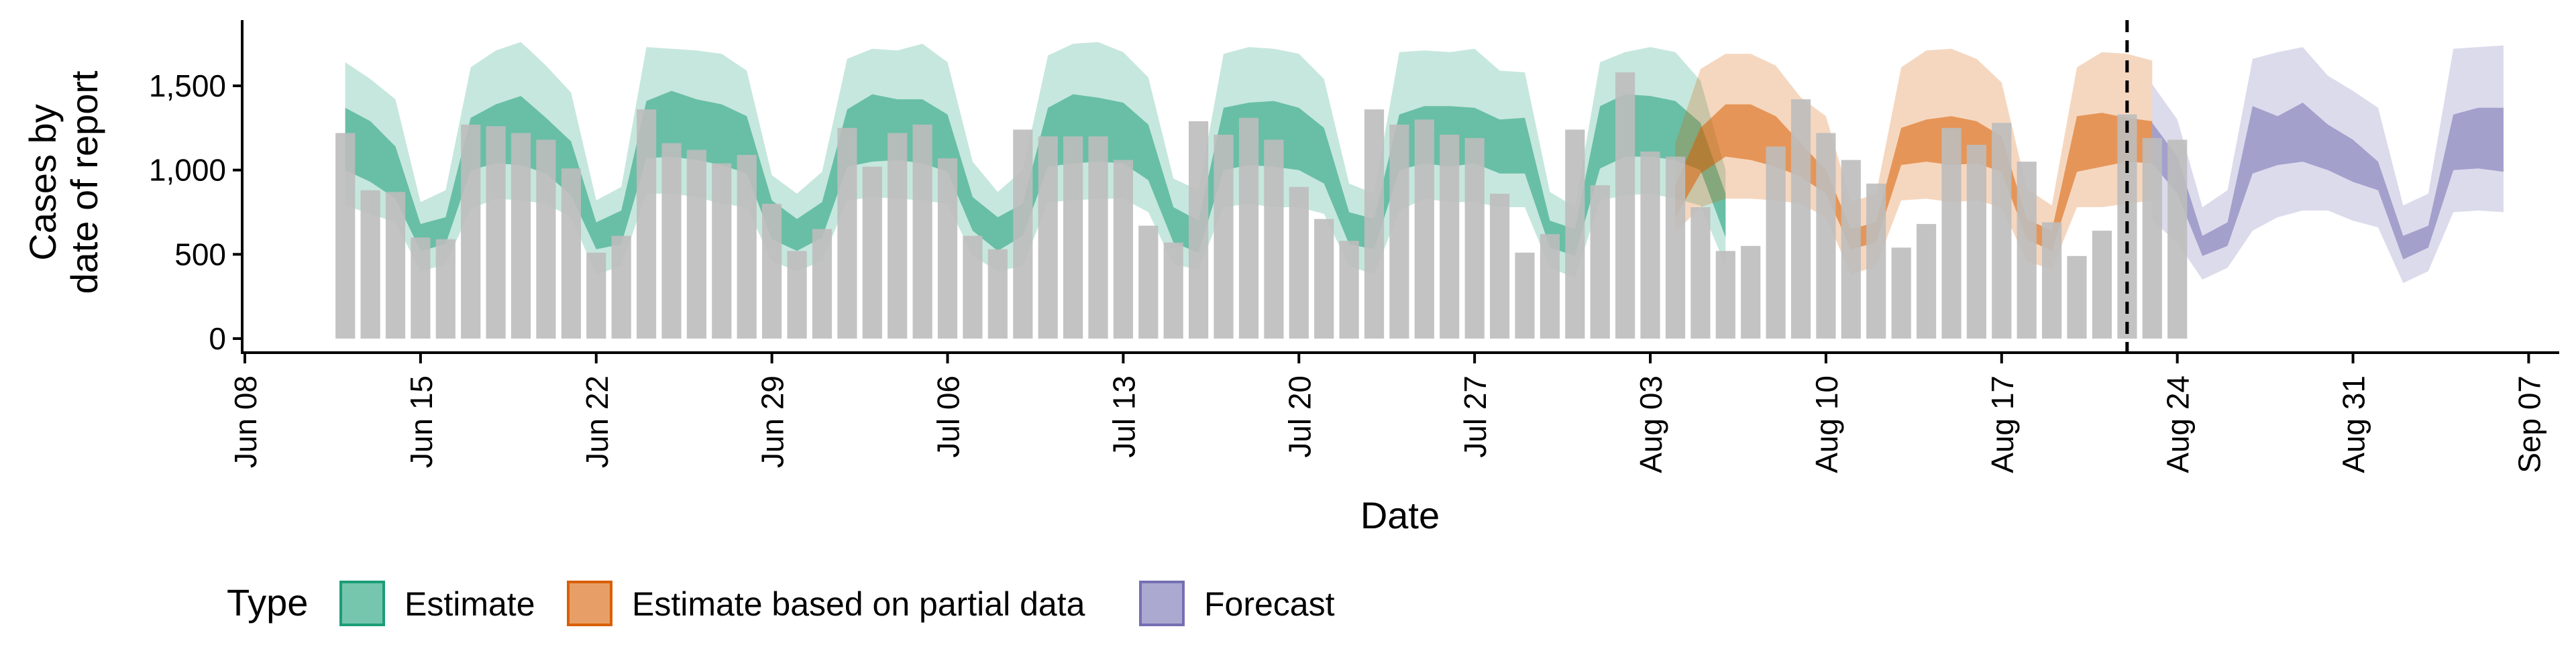  I want to click on legend-key-forecast, so click(1162, 603).